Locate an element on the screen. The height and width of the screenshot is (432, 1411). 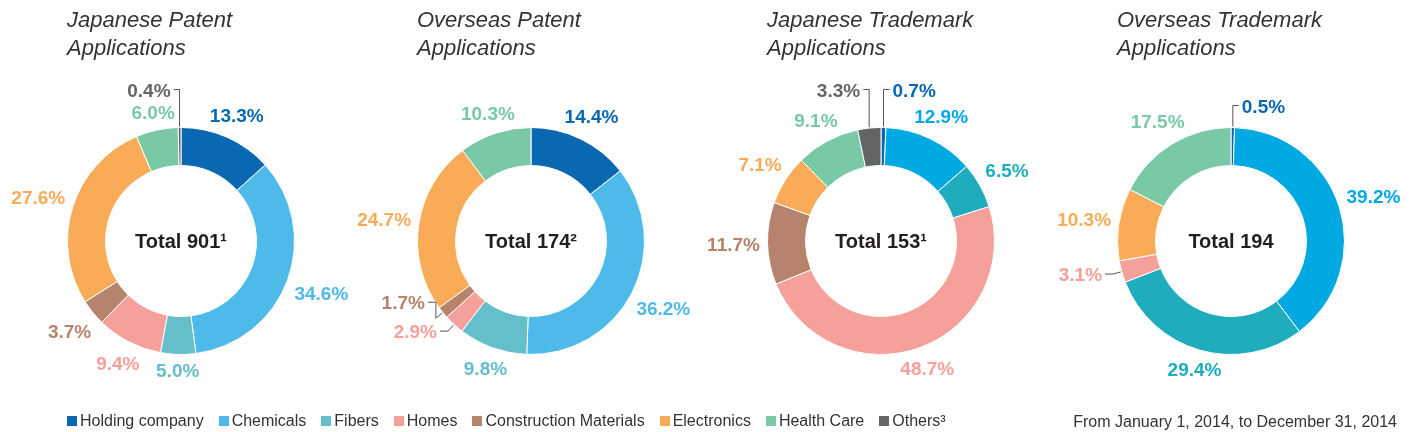
data-label: 2.9% is located at coordinates (415, 332).